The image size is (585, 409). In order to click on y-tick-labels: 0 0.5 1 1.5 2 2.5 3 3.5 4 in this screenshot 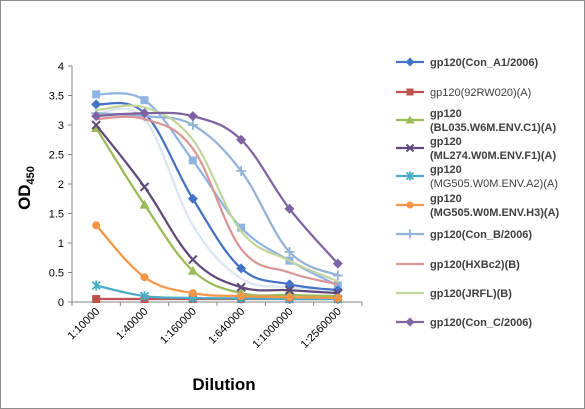, I will do `click(60, 185)`.